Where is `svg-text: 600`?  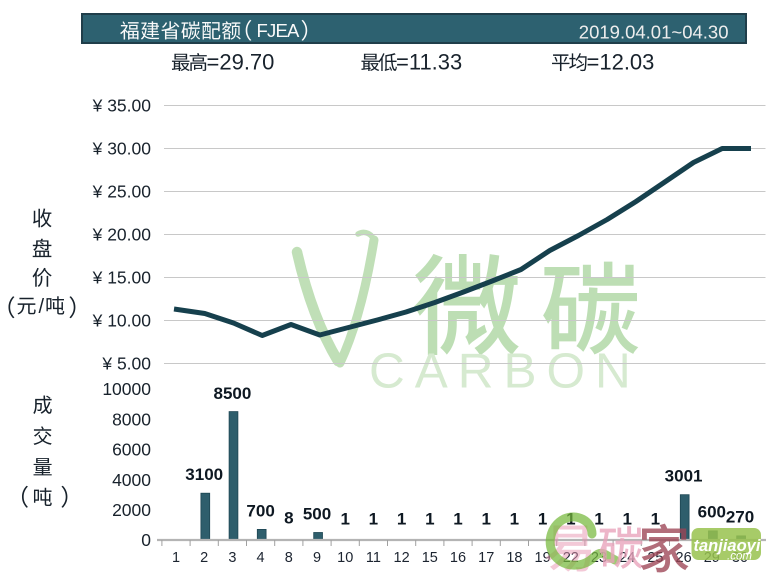 svg-text: 600 is located at coordinates (712, 512).